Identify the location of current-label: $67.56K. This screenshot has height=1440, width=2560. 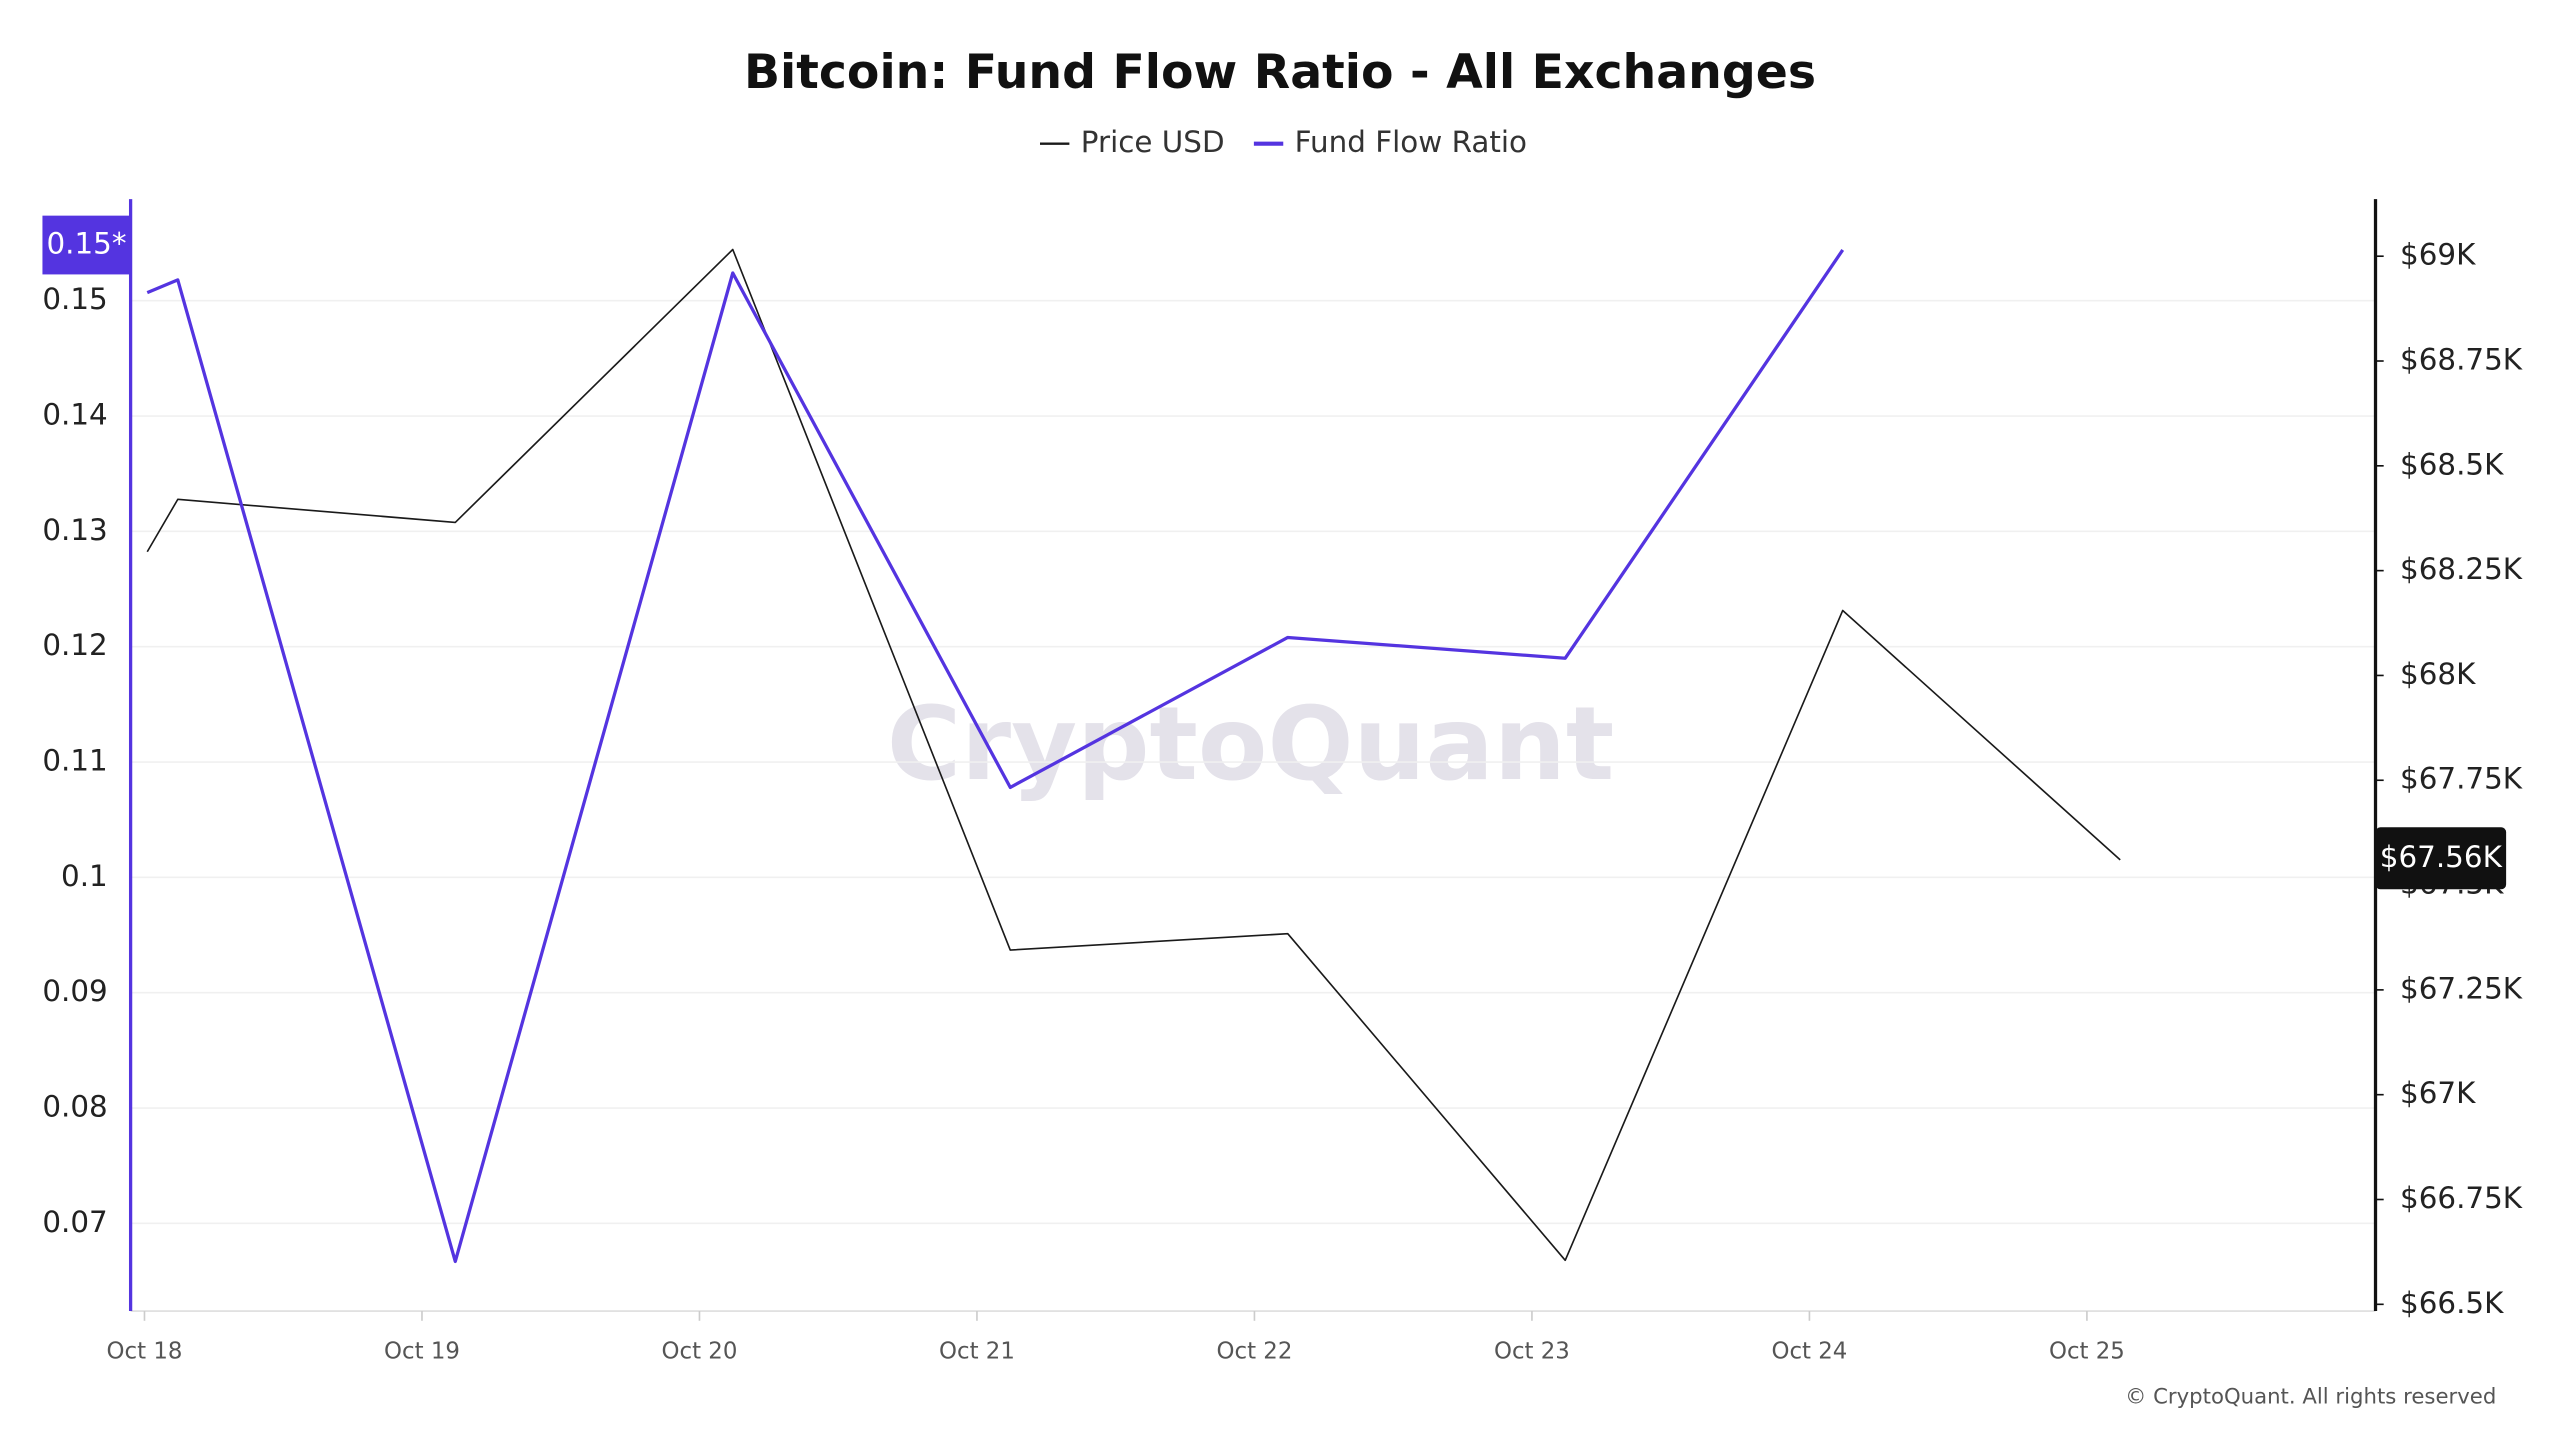
(2441, 857).